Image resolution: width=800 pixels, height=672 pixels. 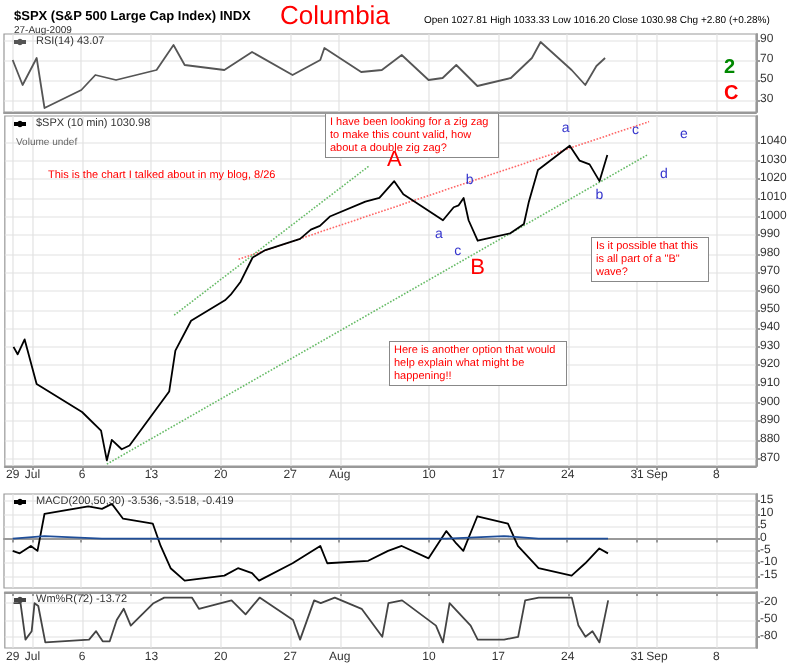 What do you see at coordinates (336, 15) in the screenshot?
I see `text: Columbia` at bounding box center [336, 15].